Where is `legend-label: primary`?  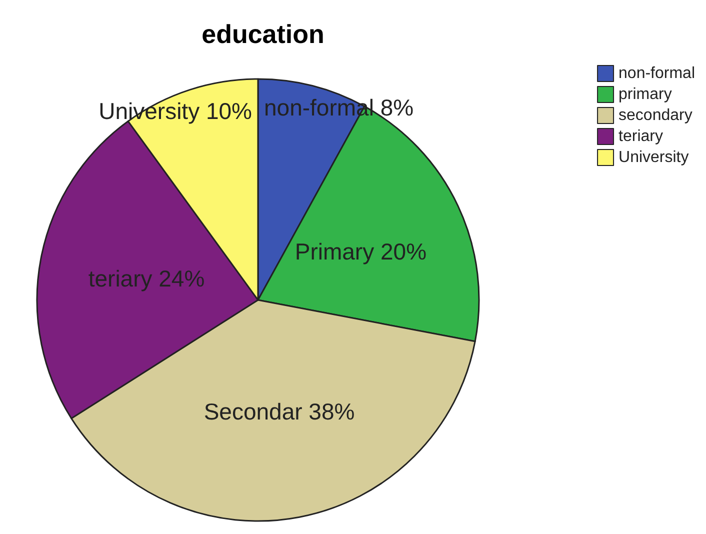 legend-label: primary is located at coordinates (645, 94).